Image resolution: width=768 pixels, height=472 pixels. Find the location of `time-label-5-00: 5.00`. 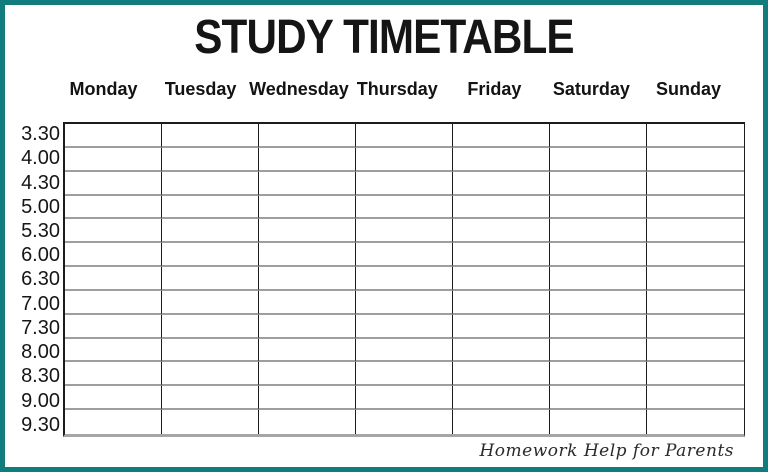

time-label-5-00: 5.00 is located at coordinates (40, 206).